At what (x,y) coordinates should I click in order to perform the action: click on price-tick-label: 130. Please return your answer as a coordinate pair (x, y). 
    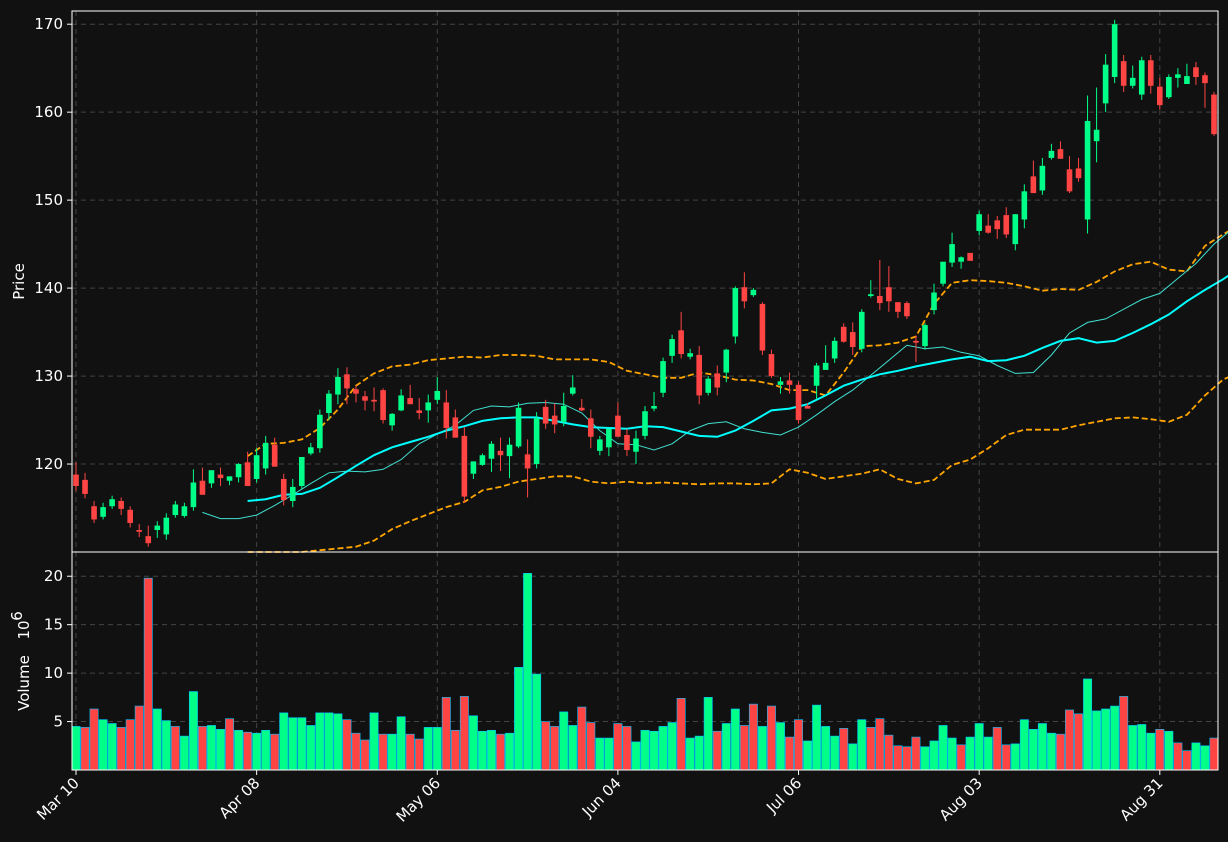
    Looking at the image, I should click on (48, 376).